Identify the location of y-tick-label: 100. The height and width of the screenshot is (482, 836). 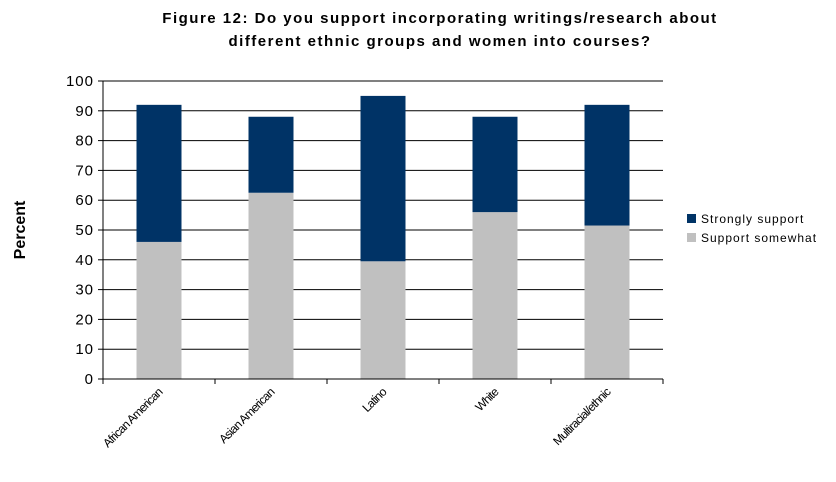
(80, 81).